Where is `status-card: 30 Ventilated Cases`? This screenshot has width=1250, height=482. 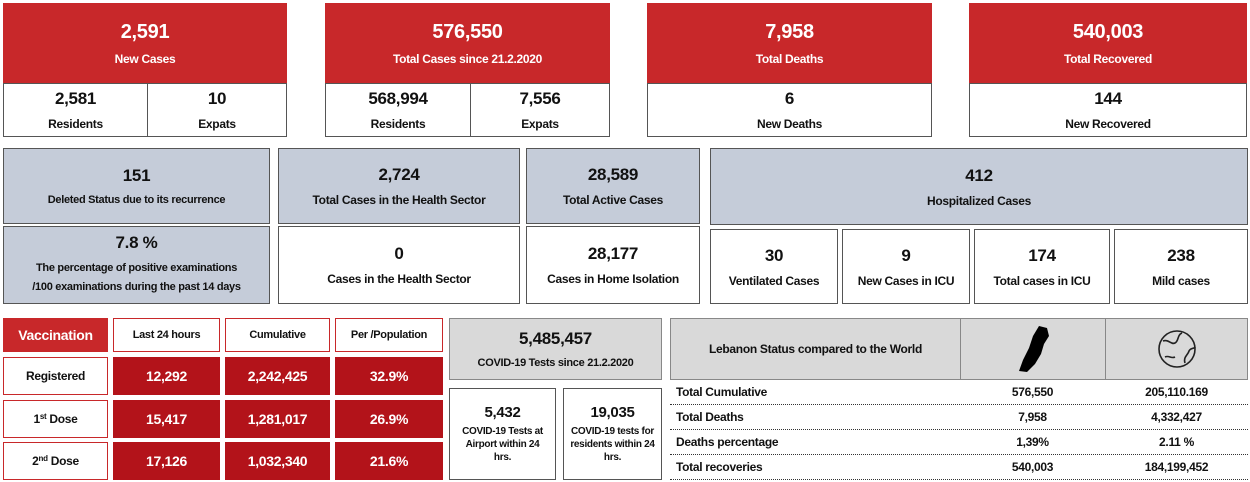 status-card: 30 Ventilated Cases is located at coordinates (774, 266).